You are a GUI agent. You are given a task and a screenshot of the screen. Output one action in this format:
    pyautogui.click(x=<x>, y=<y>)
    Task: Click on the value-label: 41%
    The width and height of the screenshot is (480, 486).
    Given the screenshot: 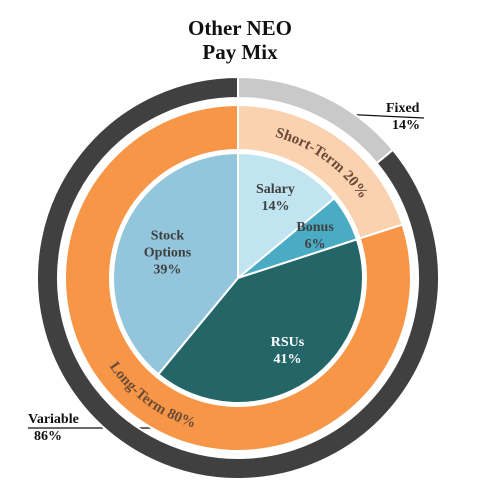 What is the action you would take?
    pyautogui.click(x=287, y=359)
    